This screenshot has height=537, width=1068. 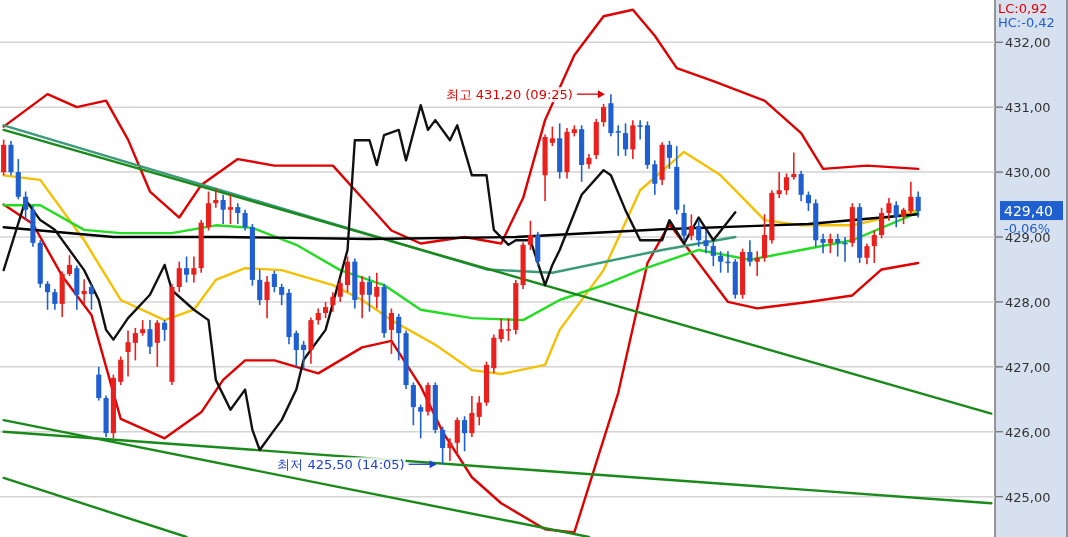 I want to click on y-tick-label: 430,00, so click(x=1028, y=173).